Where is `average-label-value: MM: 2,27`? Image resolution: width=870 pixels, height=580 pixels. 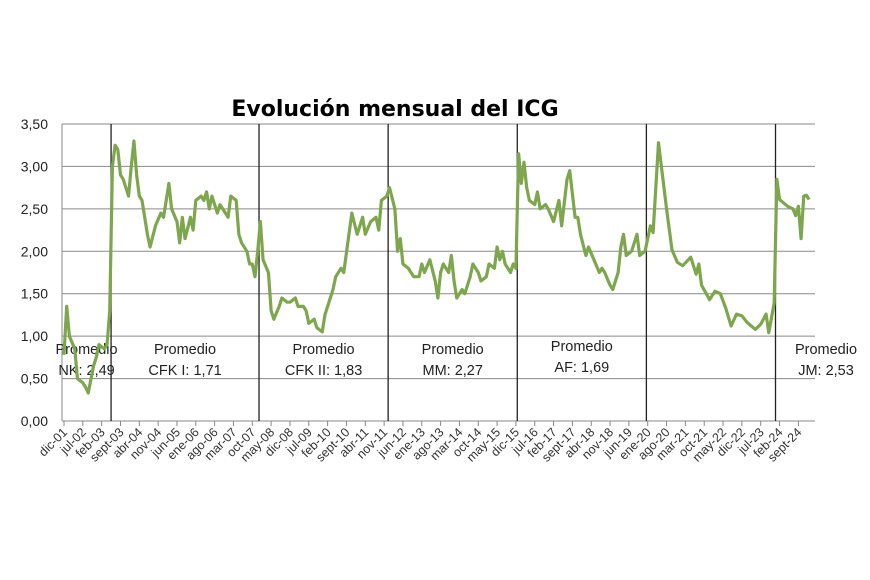 average-label-value: MM: 2,27 is located at coordinates (452, 371).